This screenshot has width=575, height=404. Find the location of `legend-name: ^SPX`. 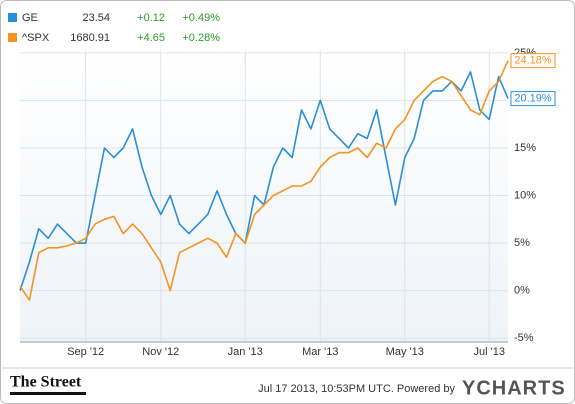

legend-name: ^SPX is located at coordinates (36, 38).